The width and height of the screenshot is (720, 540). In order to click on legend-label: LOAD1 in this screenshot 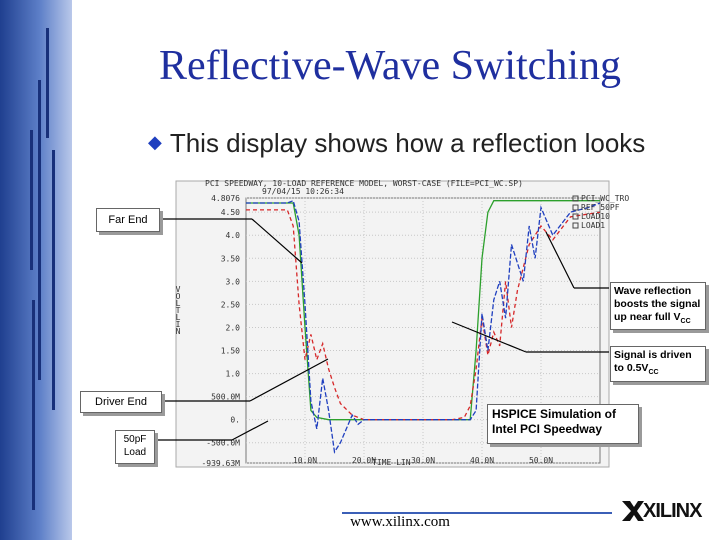, I will do `click(593, 225)`.